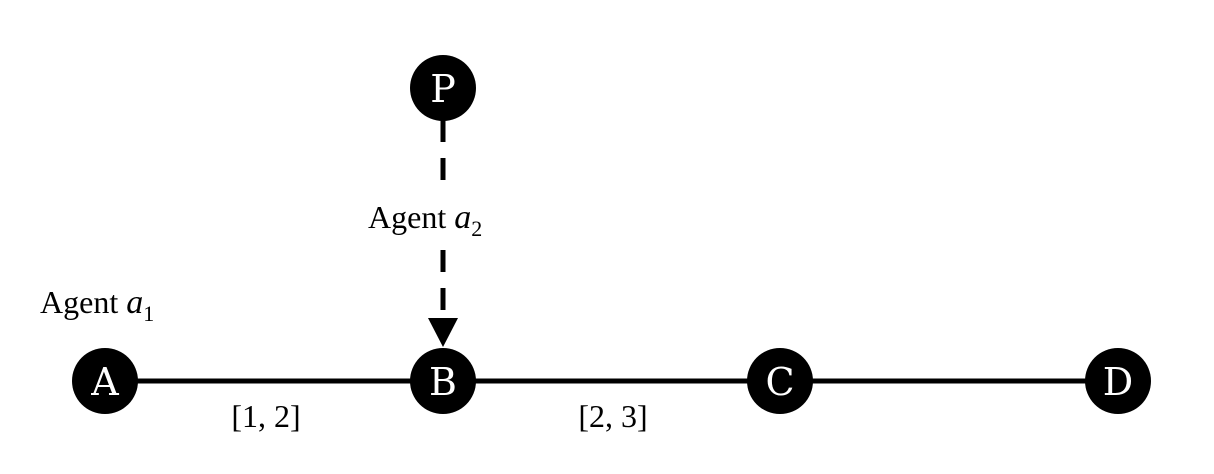  I want to click on node-a-circle, so click(105, 381).